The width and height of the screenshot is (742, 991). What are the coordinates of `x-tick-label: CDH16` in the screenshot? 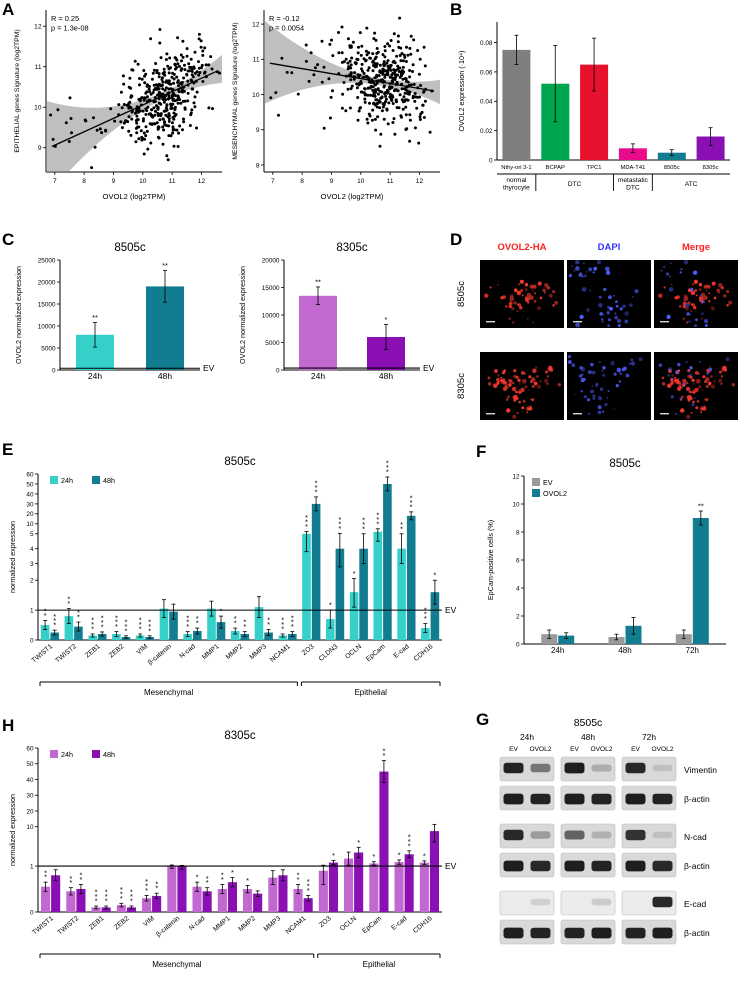 It's located at (424, 653).